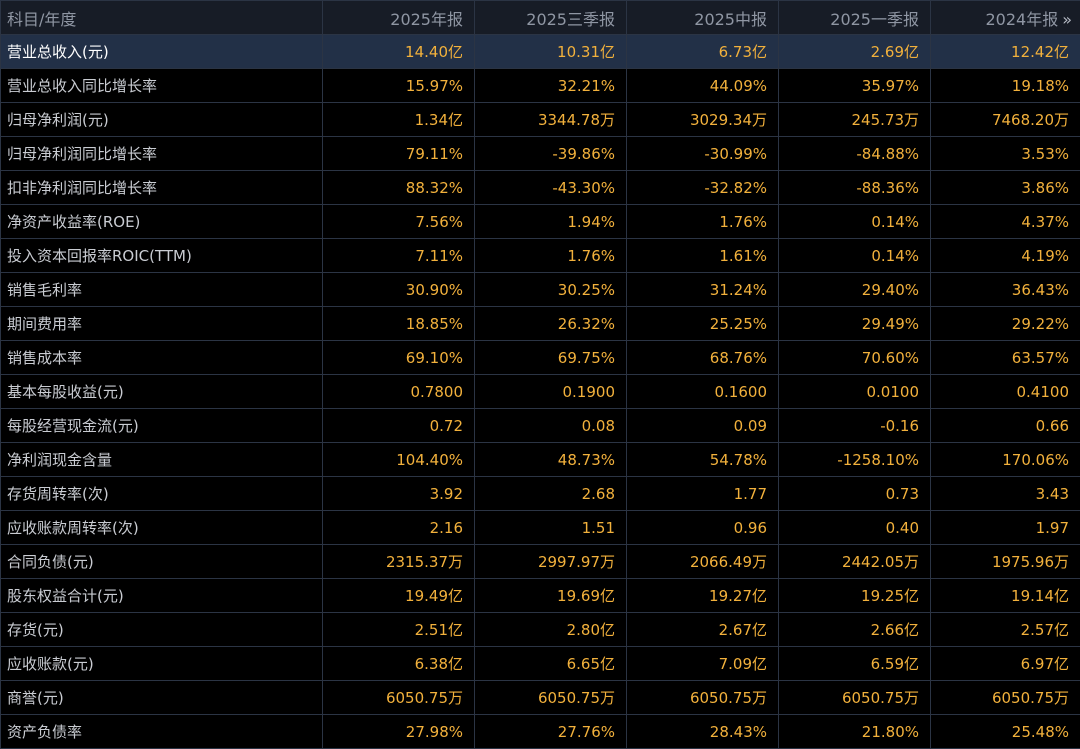  What do you see at coordinates (855, 18) in the screenshot?
I see `period-header: 2025一季报` at bounding box center [855, 18].